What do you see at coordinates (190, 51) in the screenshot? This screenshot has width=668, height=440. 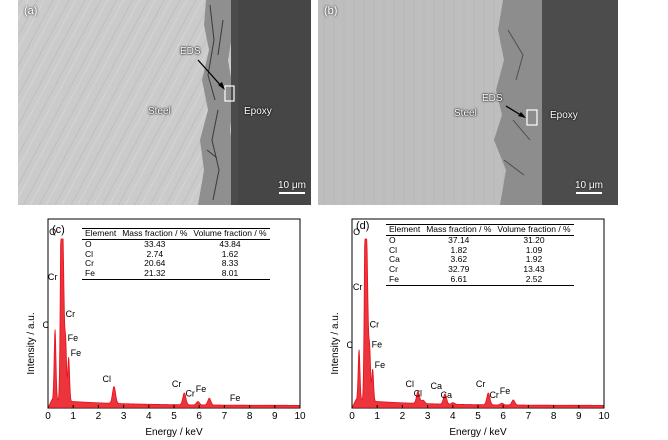 I see `eds-label-a: EDS` at bounding box center [190, 51].